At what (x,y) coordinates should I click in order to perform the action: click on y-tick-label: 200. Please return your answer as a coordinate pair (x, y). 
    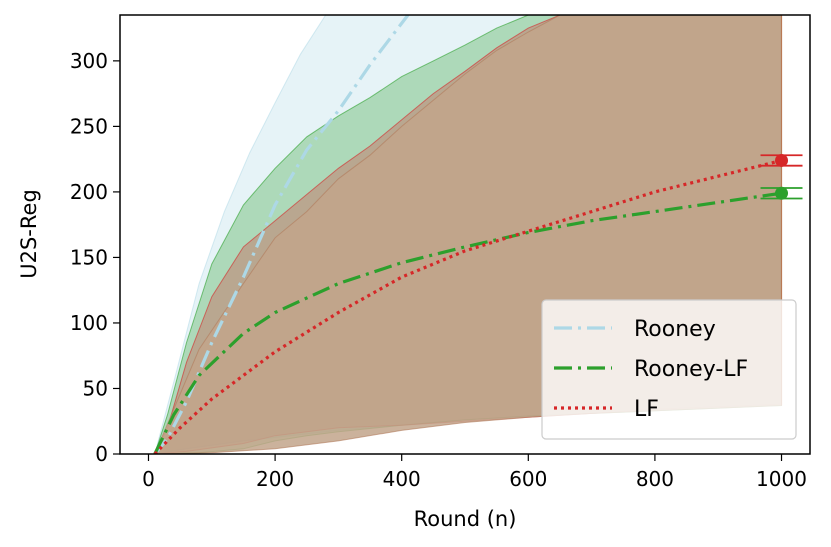
    Looking at the image, I should click on (89, 192).